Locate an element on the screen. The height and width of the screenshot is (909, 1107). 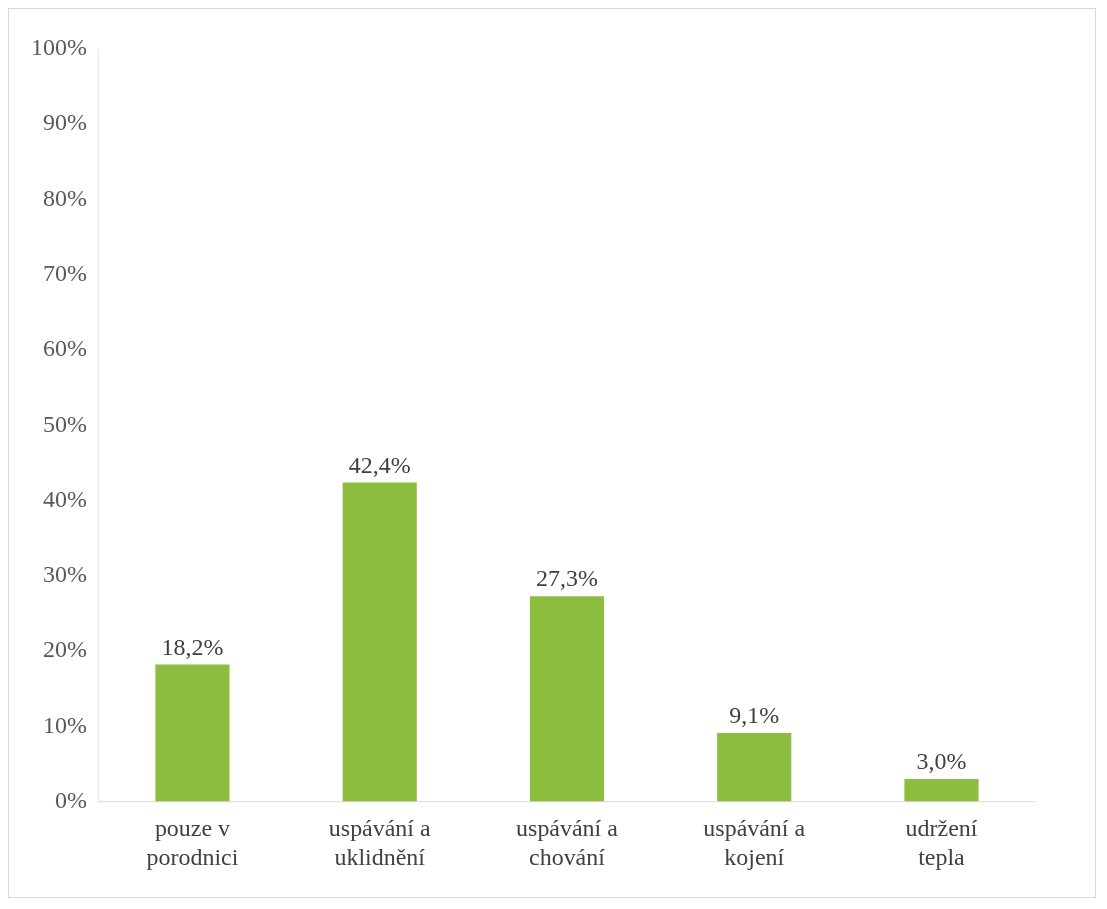
y-tick-label: 0% is located at coordinates (70, 799).